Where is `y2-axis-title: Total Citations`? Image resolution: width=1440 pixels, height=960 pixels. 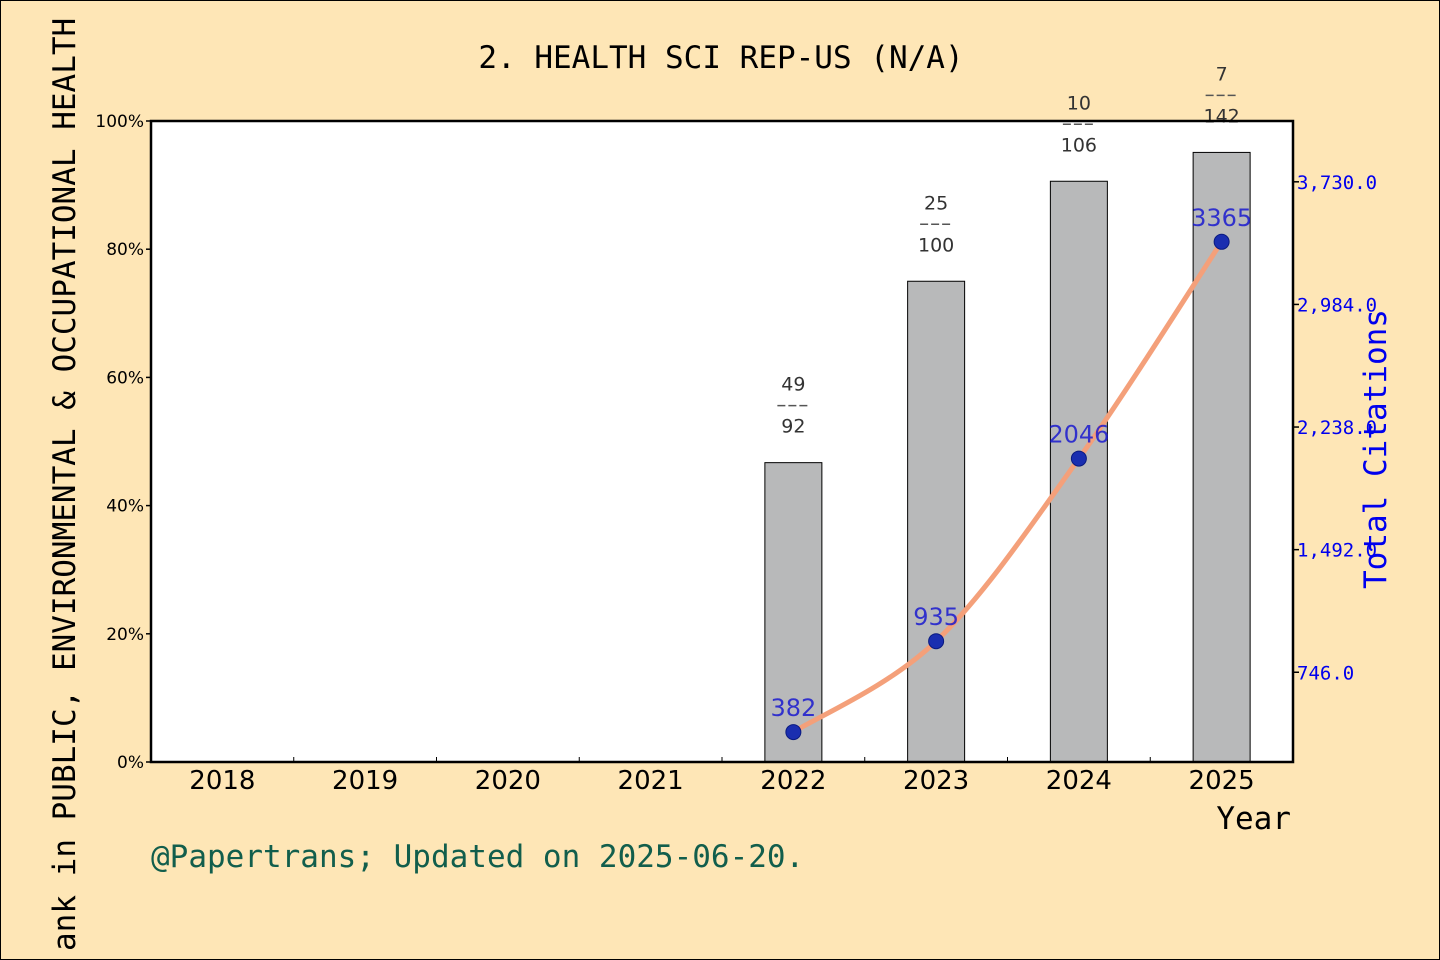 y2-axis-title: Total Citations is located at coordinates (1376, 449).